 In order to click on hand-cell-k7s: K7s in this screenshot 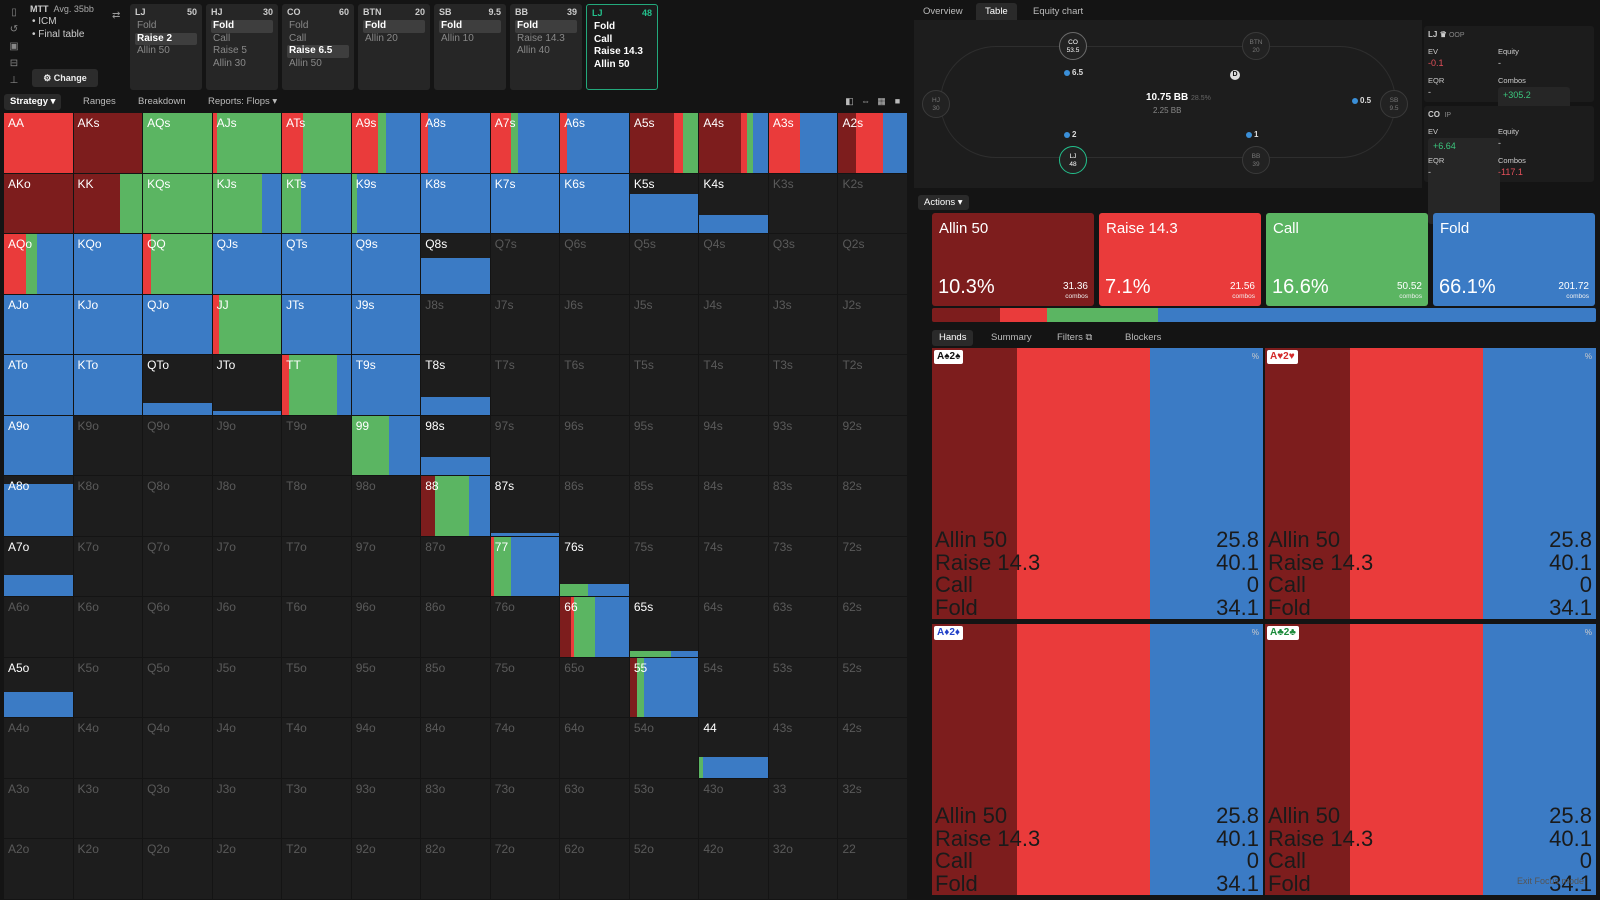, I will do `click(525, 204)`.